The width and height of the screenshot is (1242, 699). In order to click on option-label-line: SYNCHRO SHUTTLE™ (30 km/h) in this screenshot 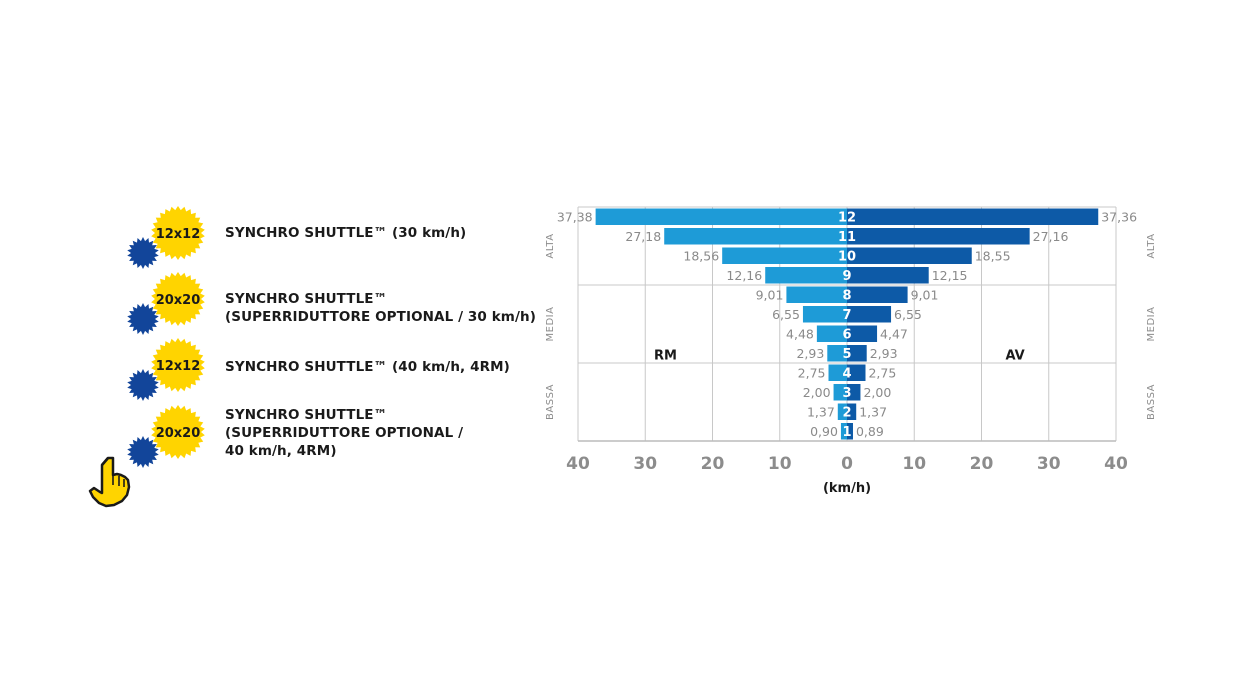, I will do `click(346, 233)`.